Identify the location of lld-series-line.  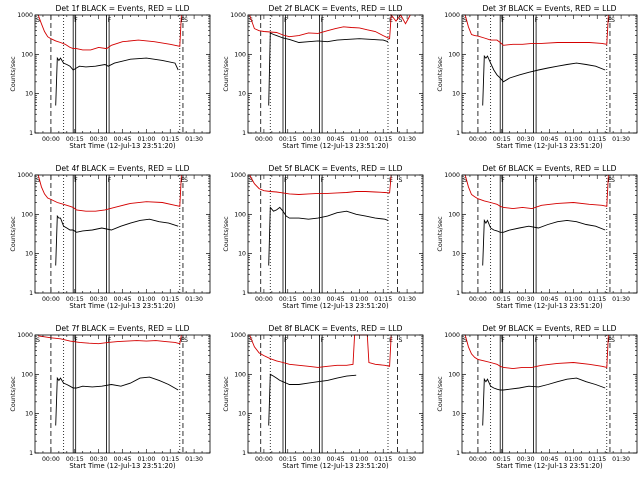
(320, 351).